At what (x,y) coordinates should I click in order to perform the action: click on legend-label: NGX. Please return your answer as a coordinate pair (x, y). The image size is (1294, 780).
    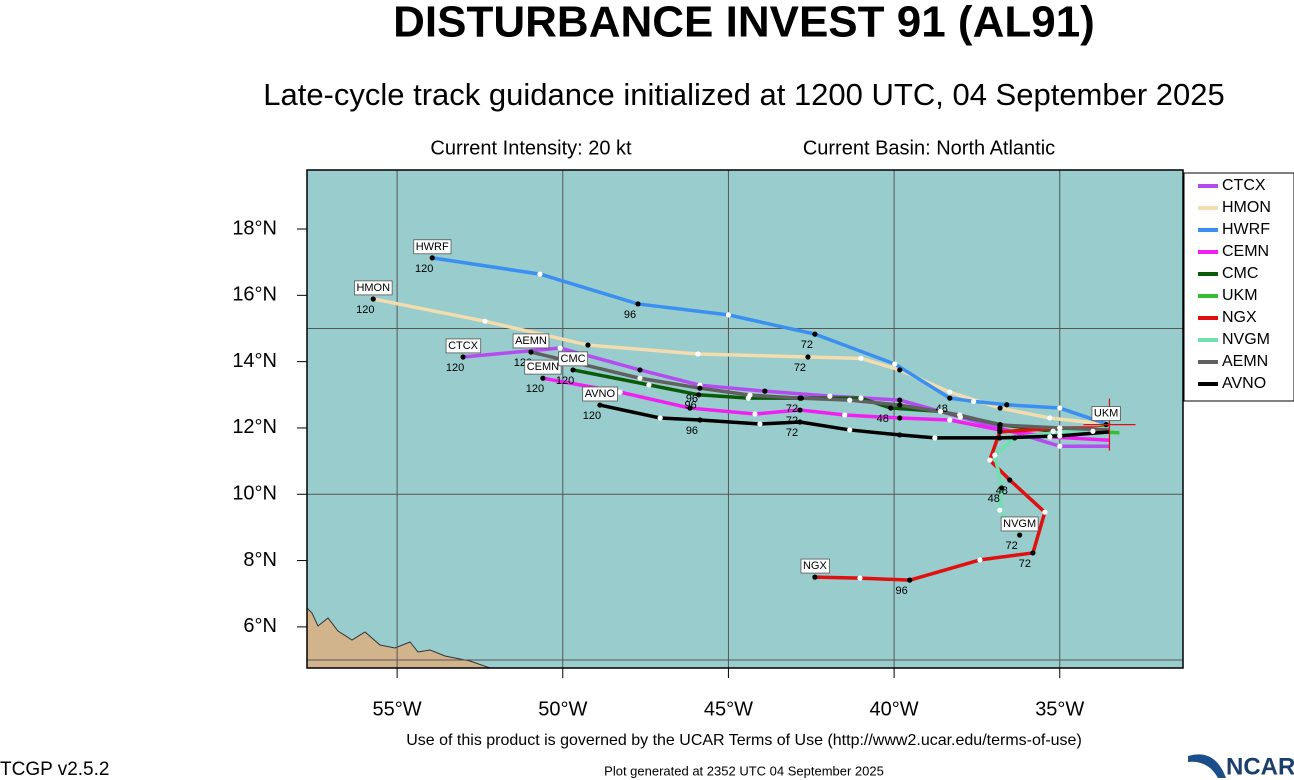
    Looking at the image, I should click on (1239, 317).